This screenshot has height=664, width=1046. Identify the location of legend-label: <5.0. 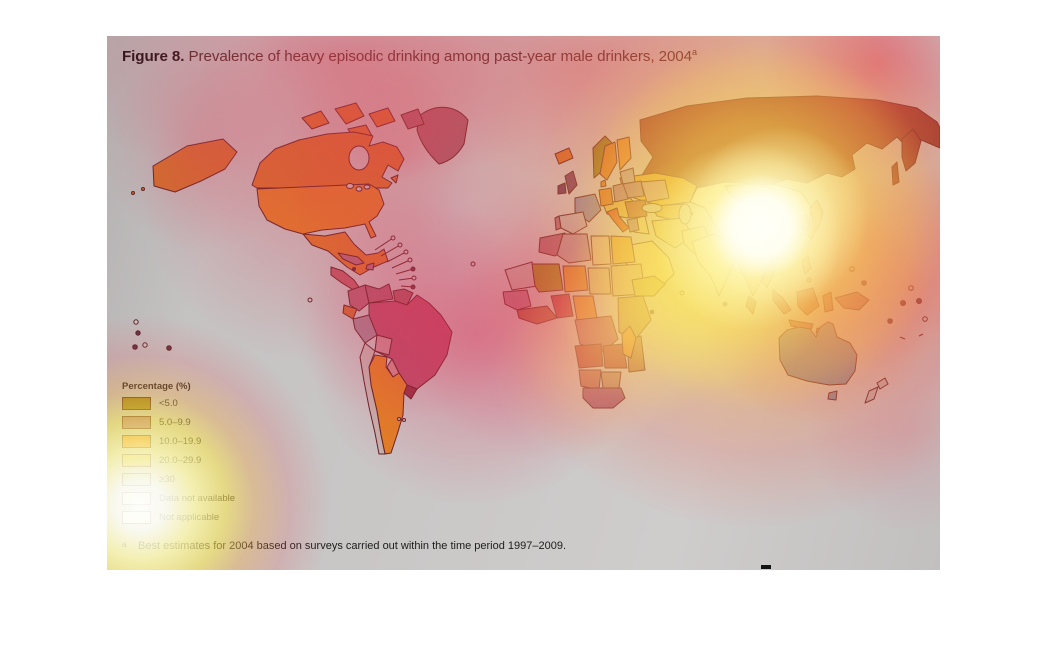
(168, 403).